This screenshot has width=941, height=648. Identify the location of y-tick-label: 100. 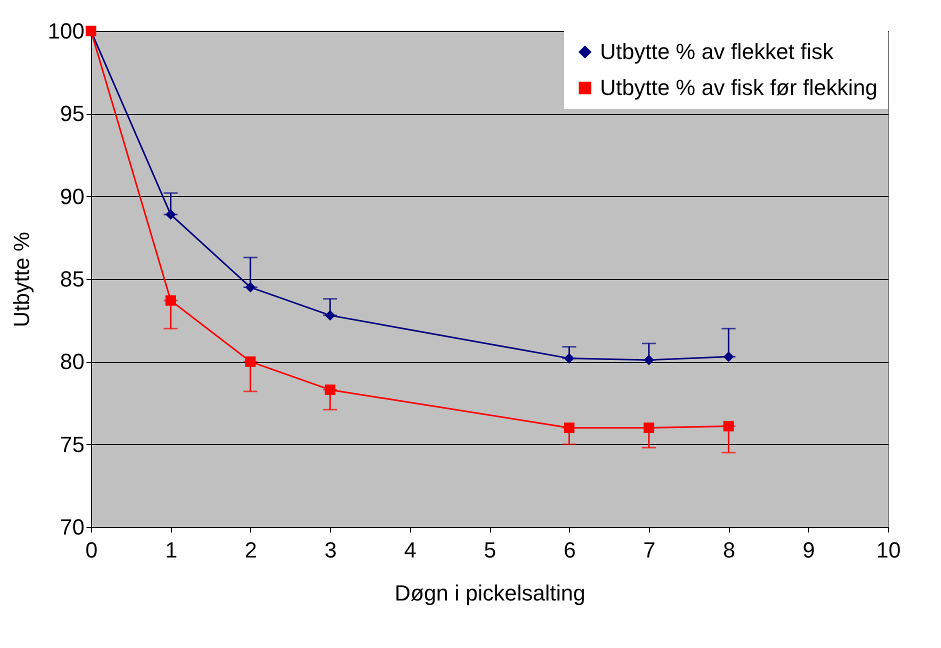
(66, 31).